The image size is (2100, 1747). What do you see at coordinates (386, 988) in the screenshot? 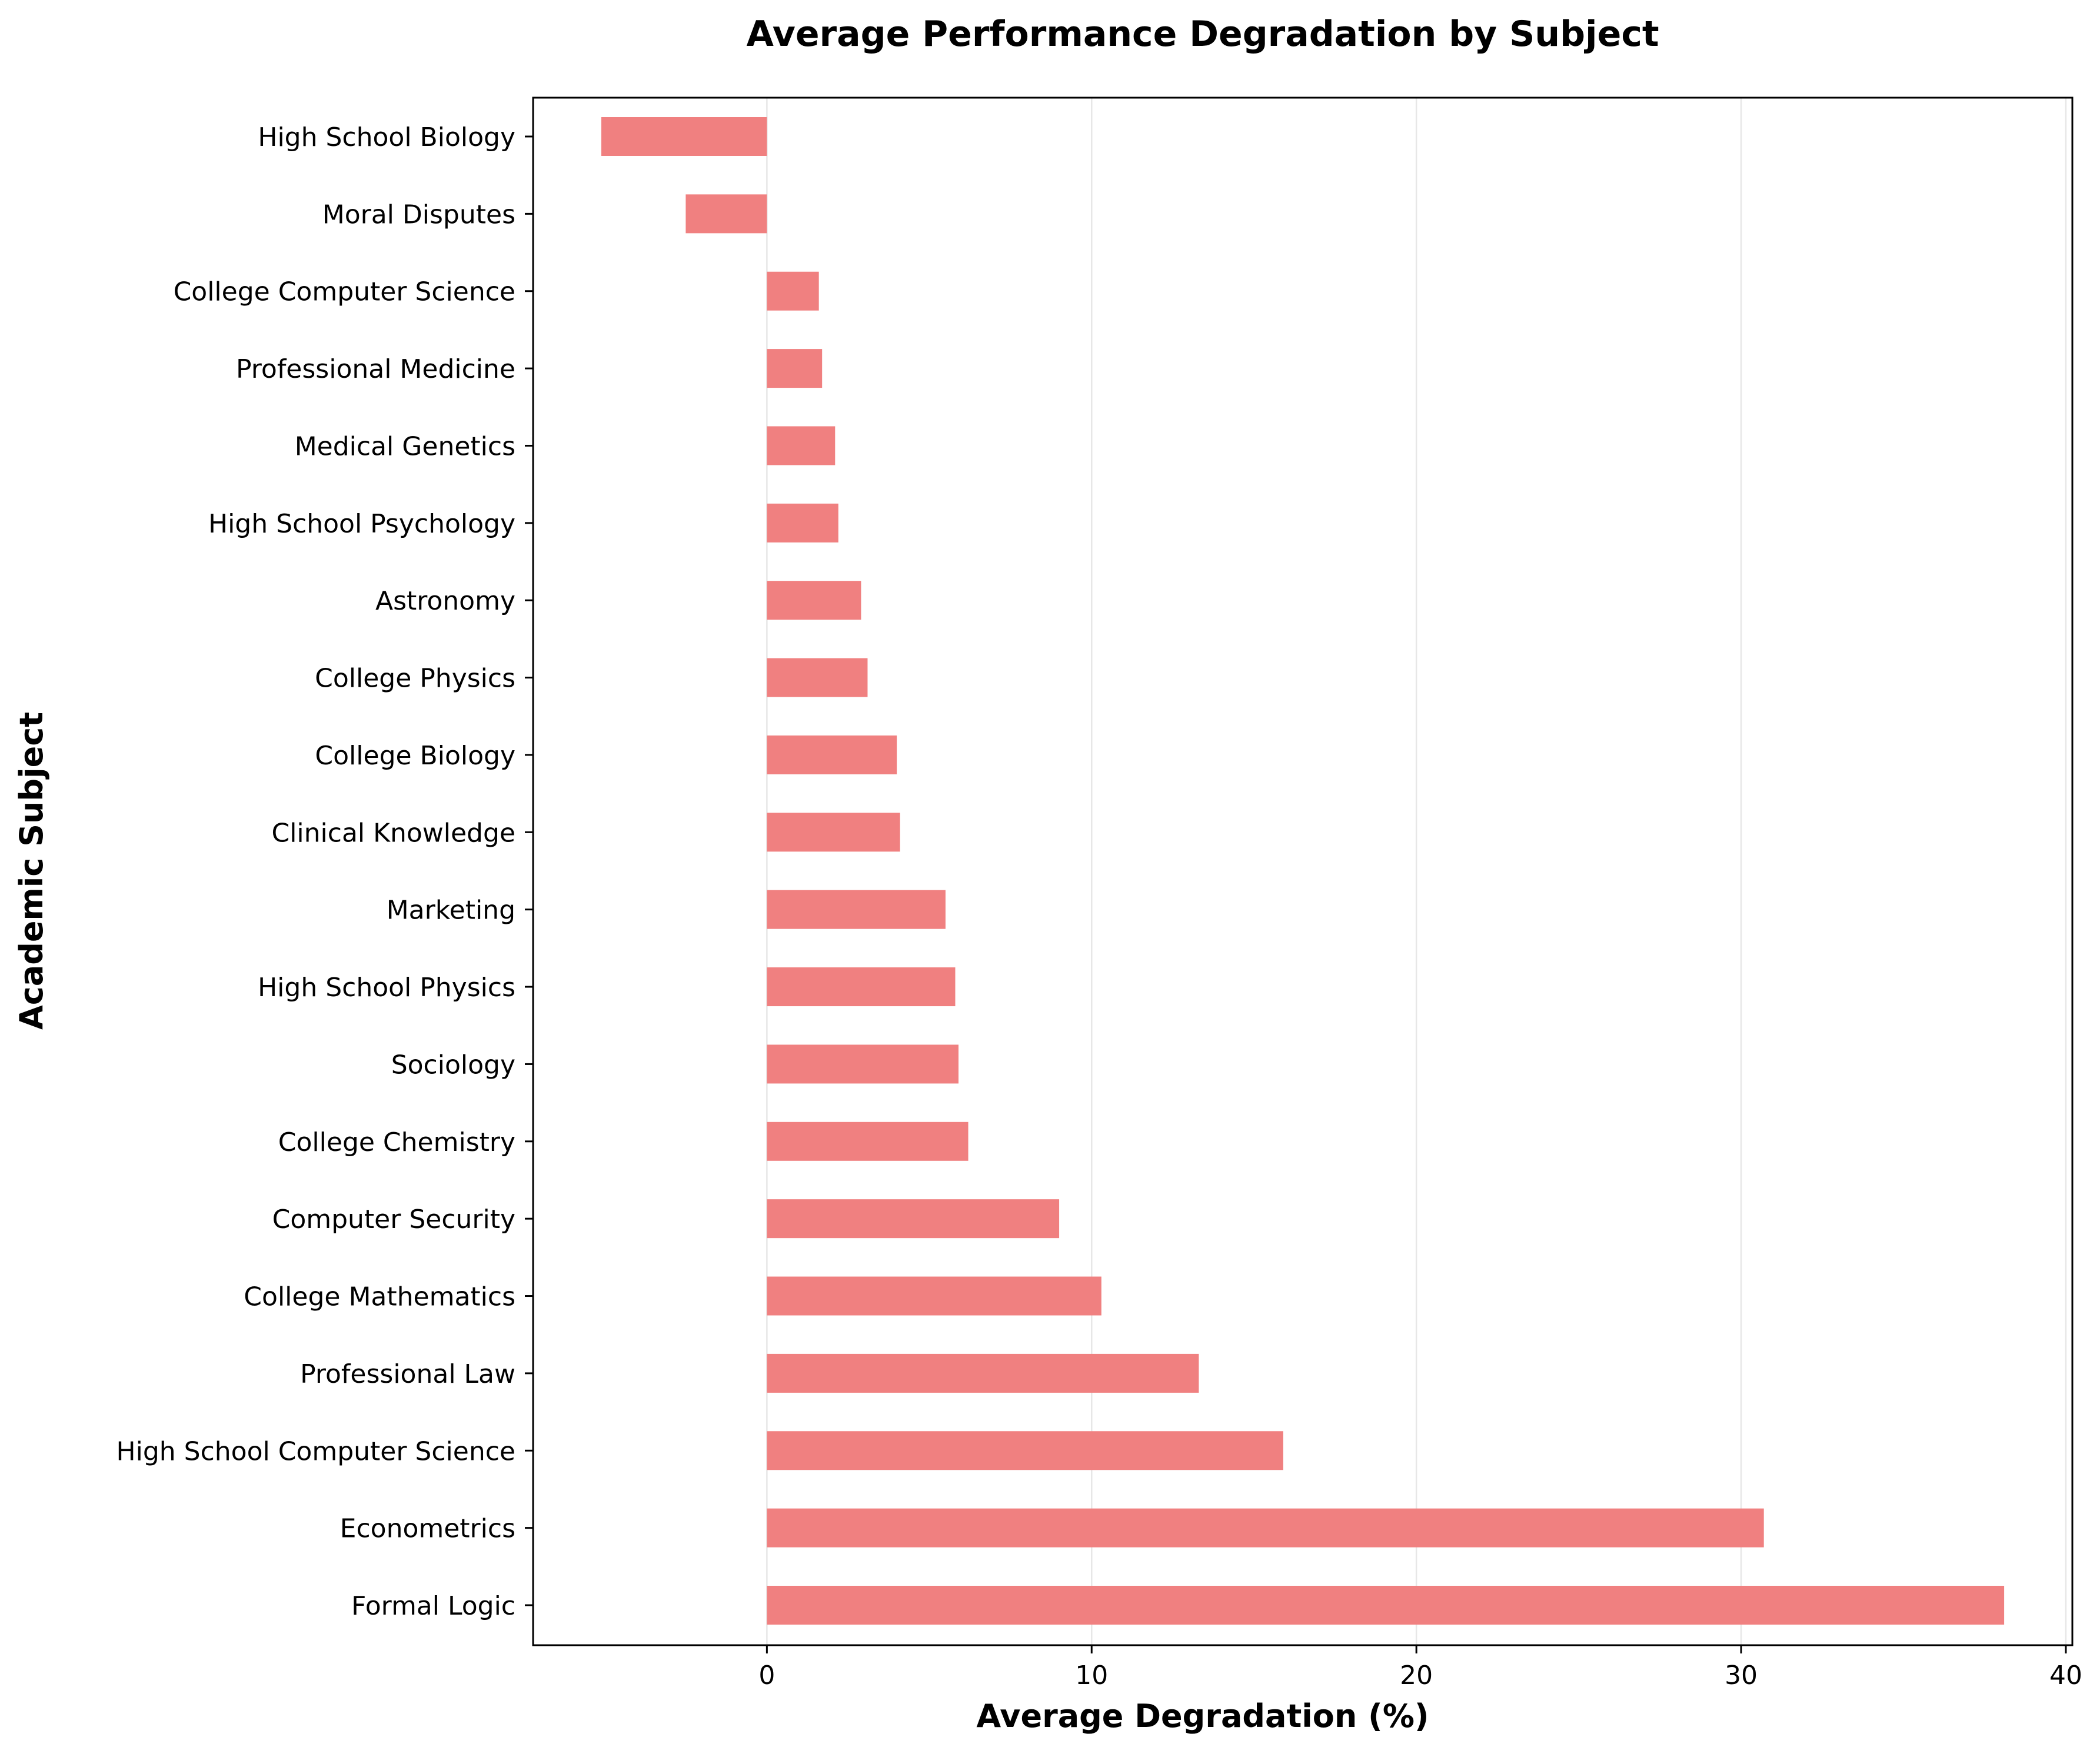
I see `y-tick-label-high-school-physics: High School Physics` at bounding box center [386, 988].